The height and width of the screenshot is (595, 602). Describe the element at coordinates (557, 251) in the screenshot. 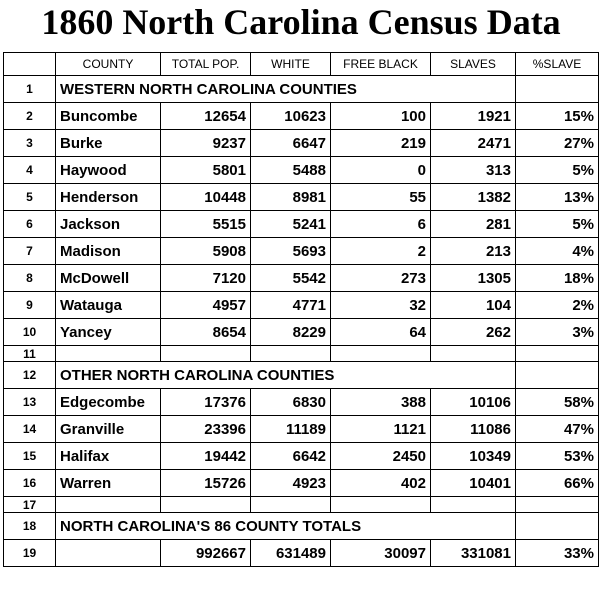

I see `value-cell: 4%` at that location.